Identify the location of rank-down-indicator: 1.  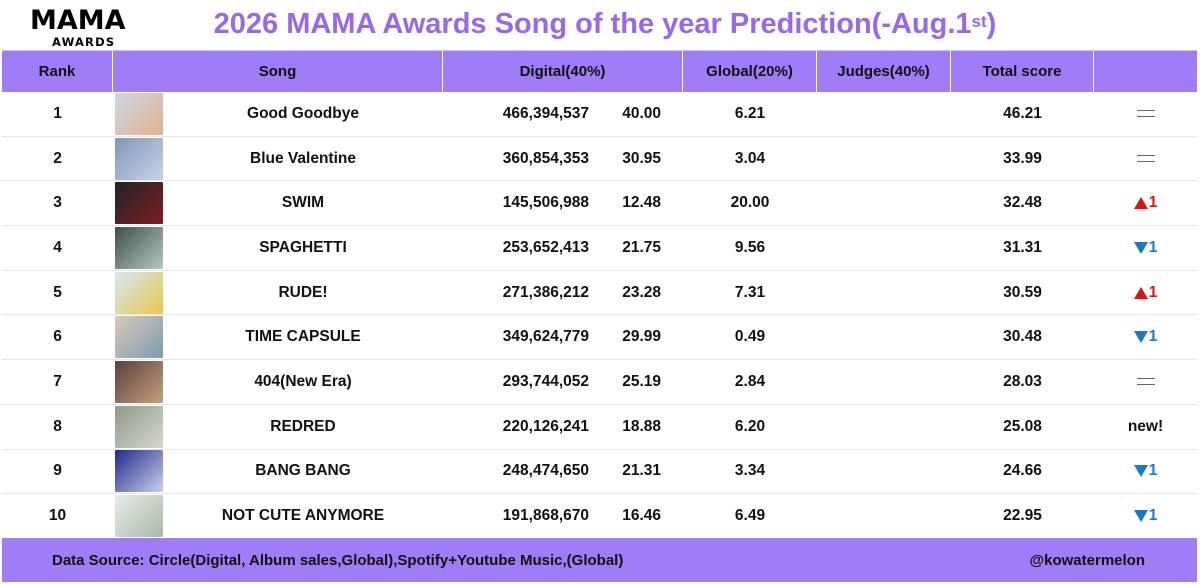
(1145, 471).